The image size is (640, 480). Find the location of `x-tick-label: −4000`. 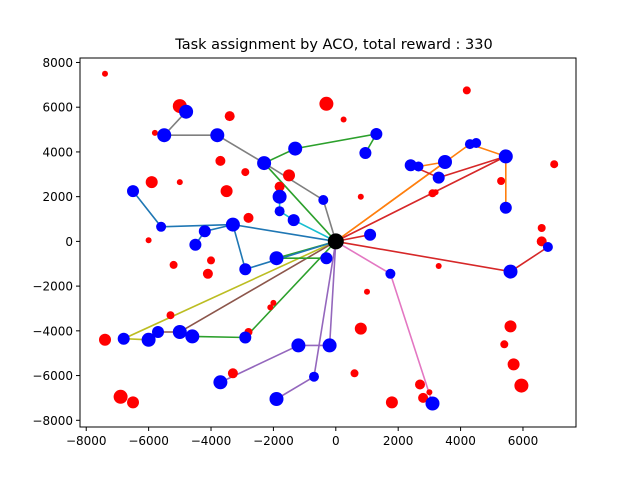

x-tick-label: −4000 is located at coordinates (211, 441).